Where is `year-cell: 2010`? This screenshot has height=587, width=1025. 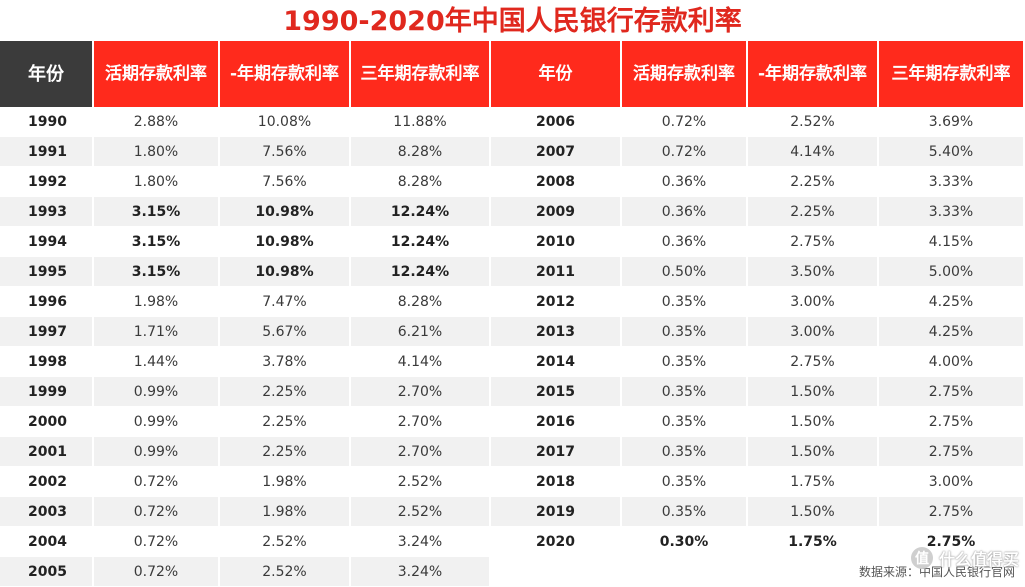
year-cell: 2010 is located at coordinates (556, 242).